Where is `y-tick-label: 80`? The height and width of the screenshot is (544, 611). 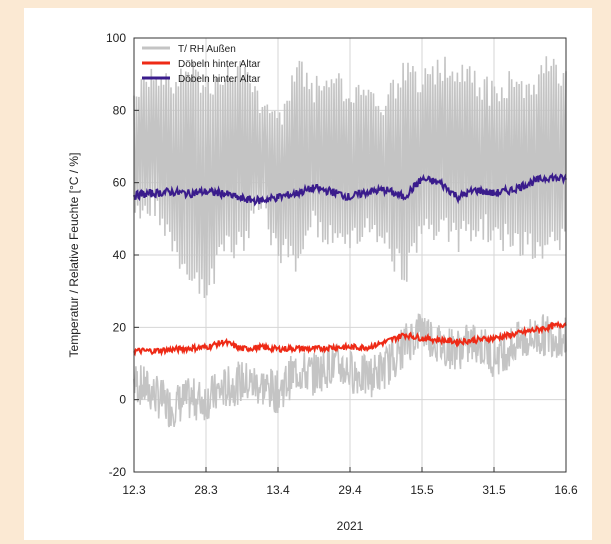 y-tick-label: 80 is located at coordinates (120, 110).